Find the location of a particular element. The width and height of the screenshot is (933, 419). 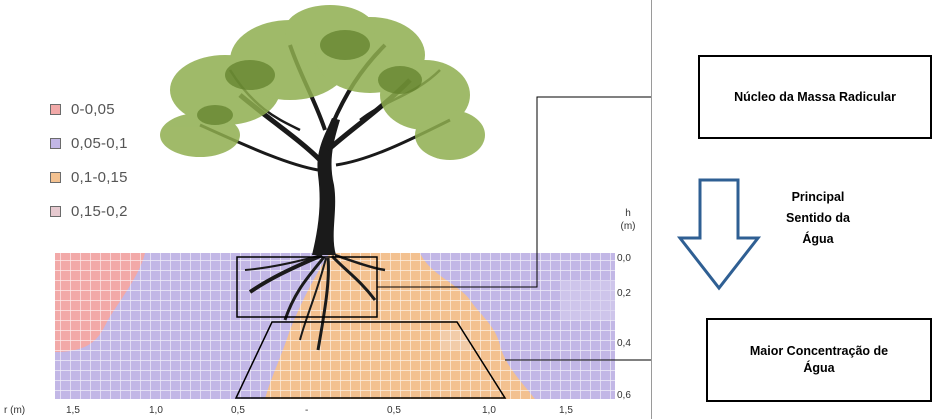

connector-root-core is located at coordinates (514, 192).